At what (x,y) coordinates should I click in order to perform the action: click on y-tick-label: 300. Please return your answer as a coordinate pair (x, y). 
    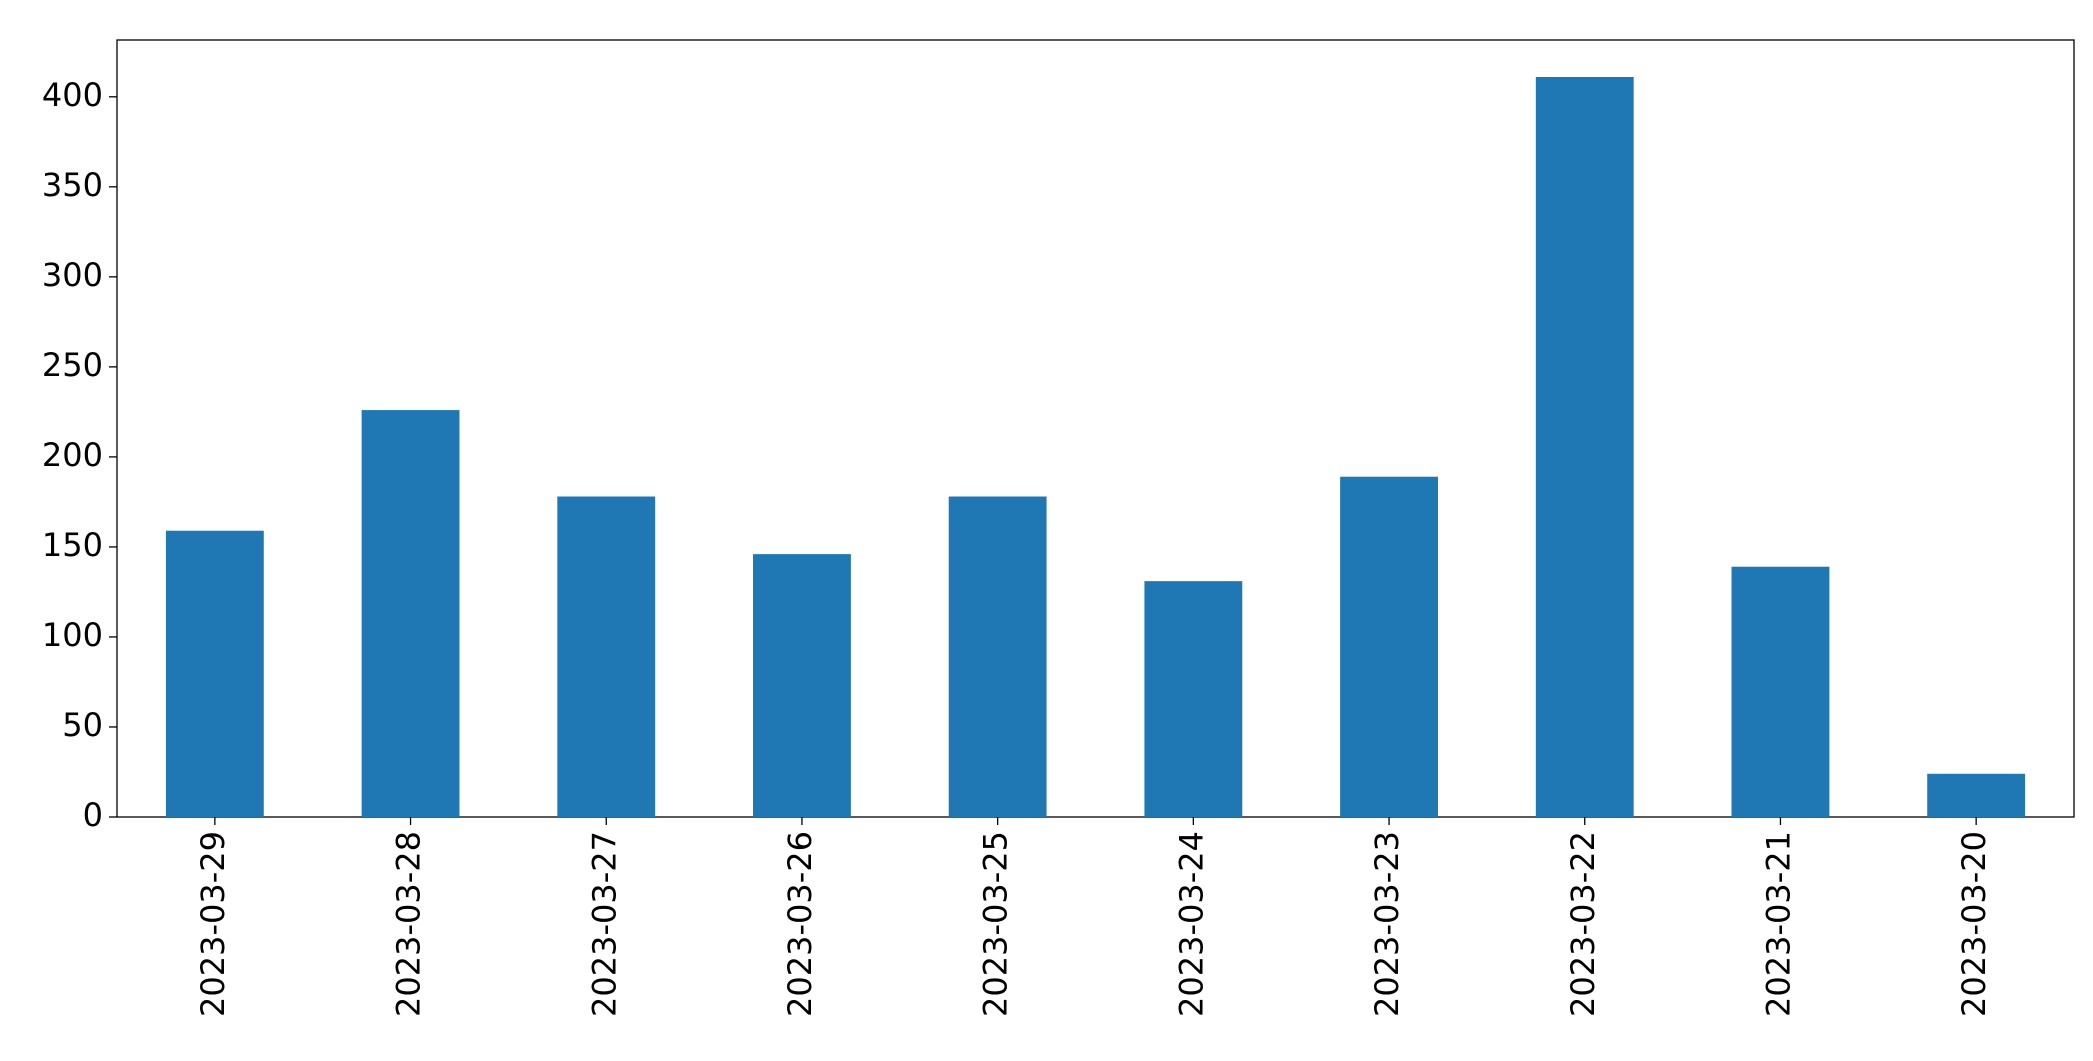
    Looking at the image, I should click on (72, 275).